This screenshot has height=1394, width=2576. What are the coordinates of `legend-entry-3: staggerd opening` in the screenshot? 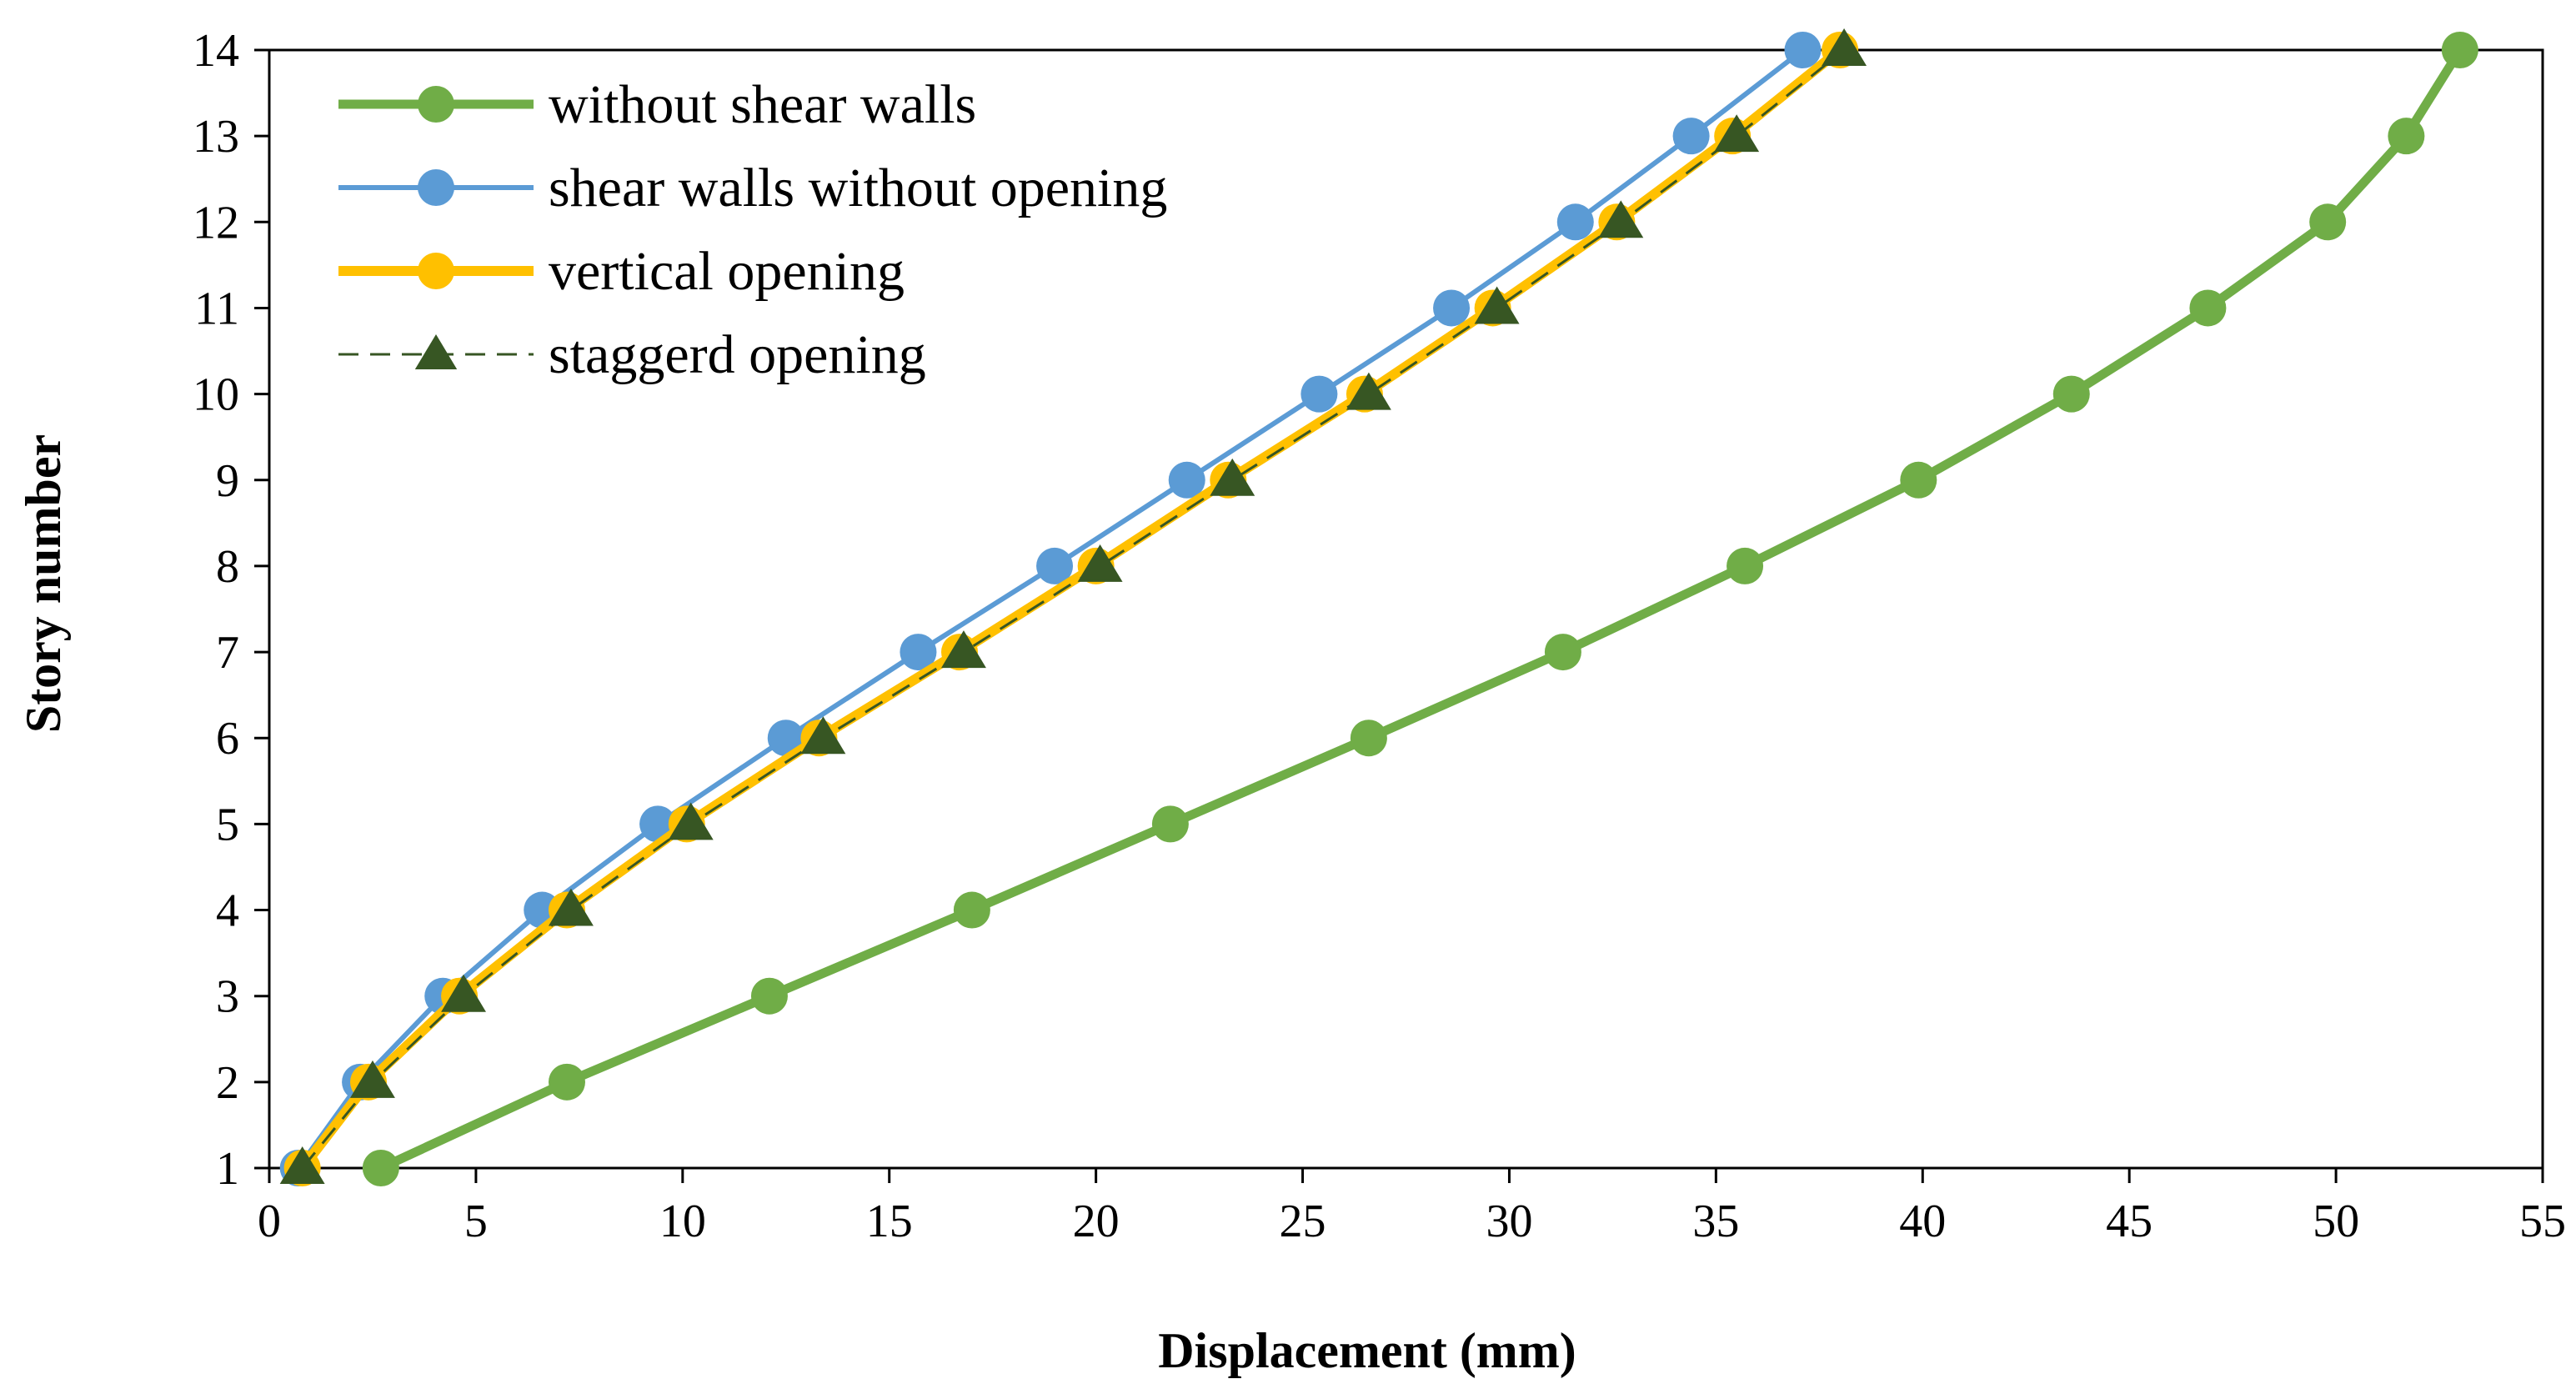 It's located at (632, 354).